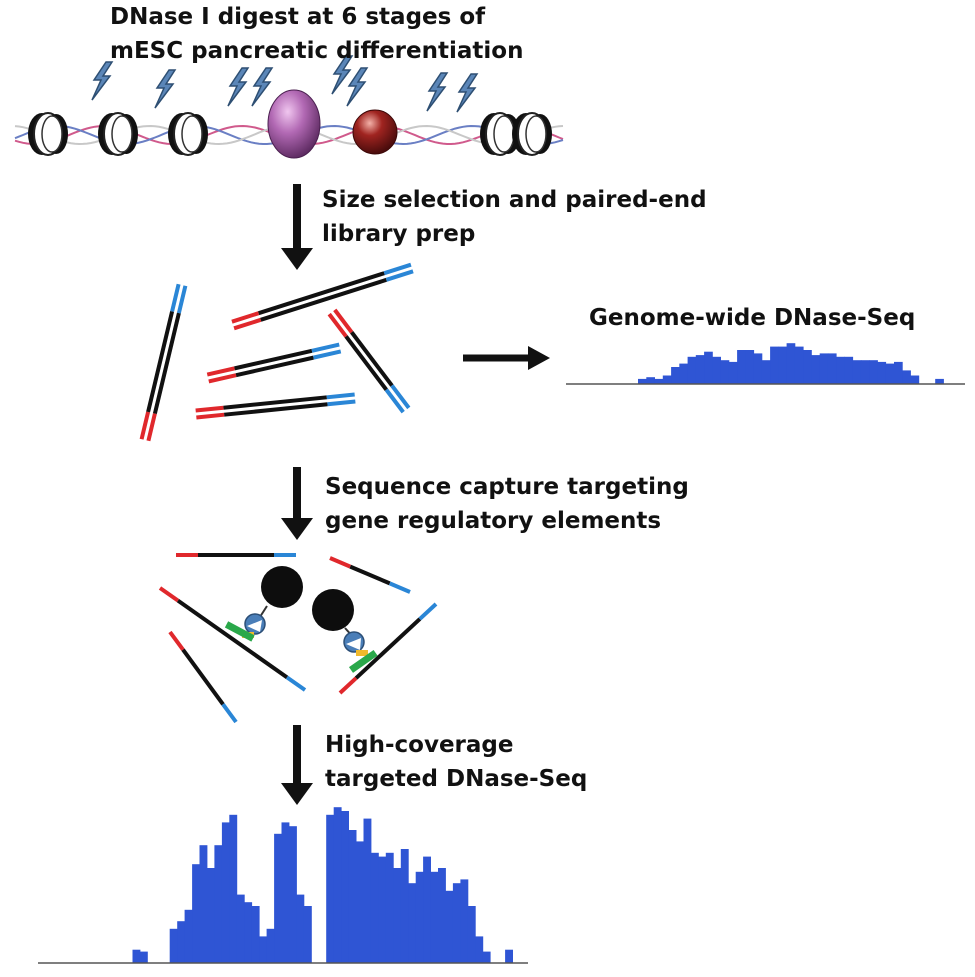 The height and width of the screenshot is (977, 975). Describe the element at coordinates (752, 318) in the screenshot. I see `genome-wide-label: Genome-wide DNase-Seq` at that location.